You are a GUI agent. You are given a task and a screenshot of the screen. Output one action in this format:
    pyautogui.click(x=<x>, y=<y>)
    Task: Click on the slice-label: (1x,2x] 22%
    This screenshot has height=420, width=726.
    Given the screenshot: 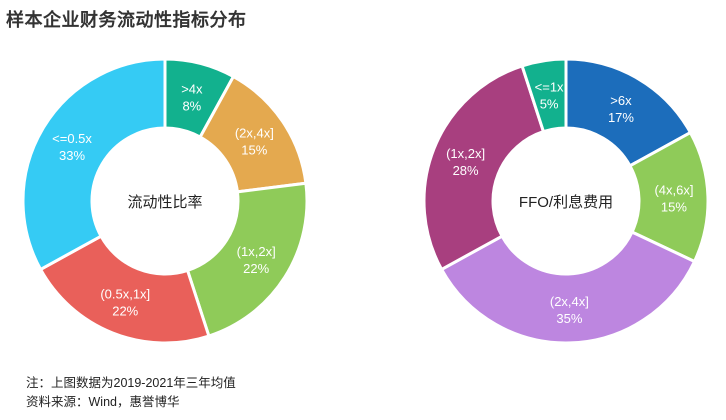 What is the action you would take?
    pyautogui.click(x=256, y=260)
    